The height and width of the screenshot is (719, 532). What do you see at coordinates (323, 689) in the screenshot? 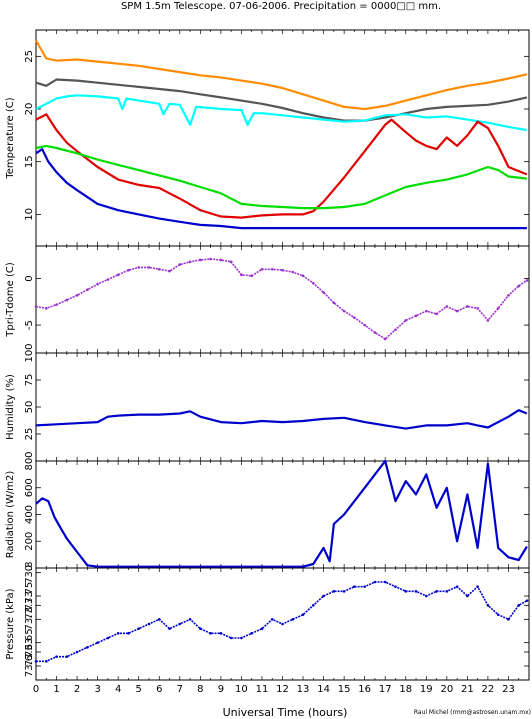
I see `x-tick-label: 14` at bounding box center [323, 689].